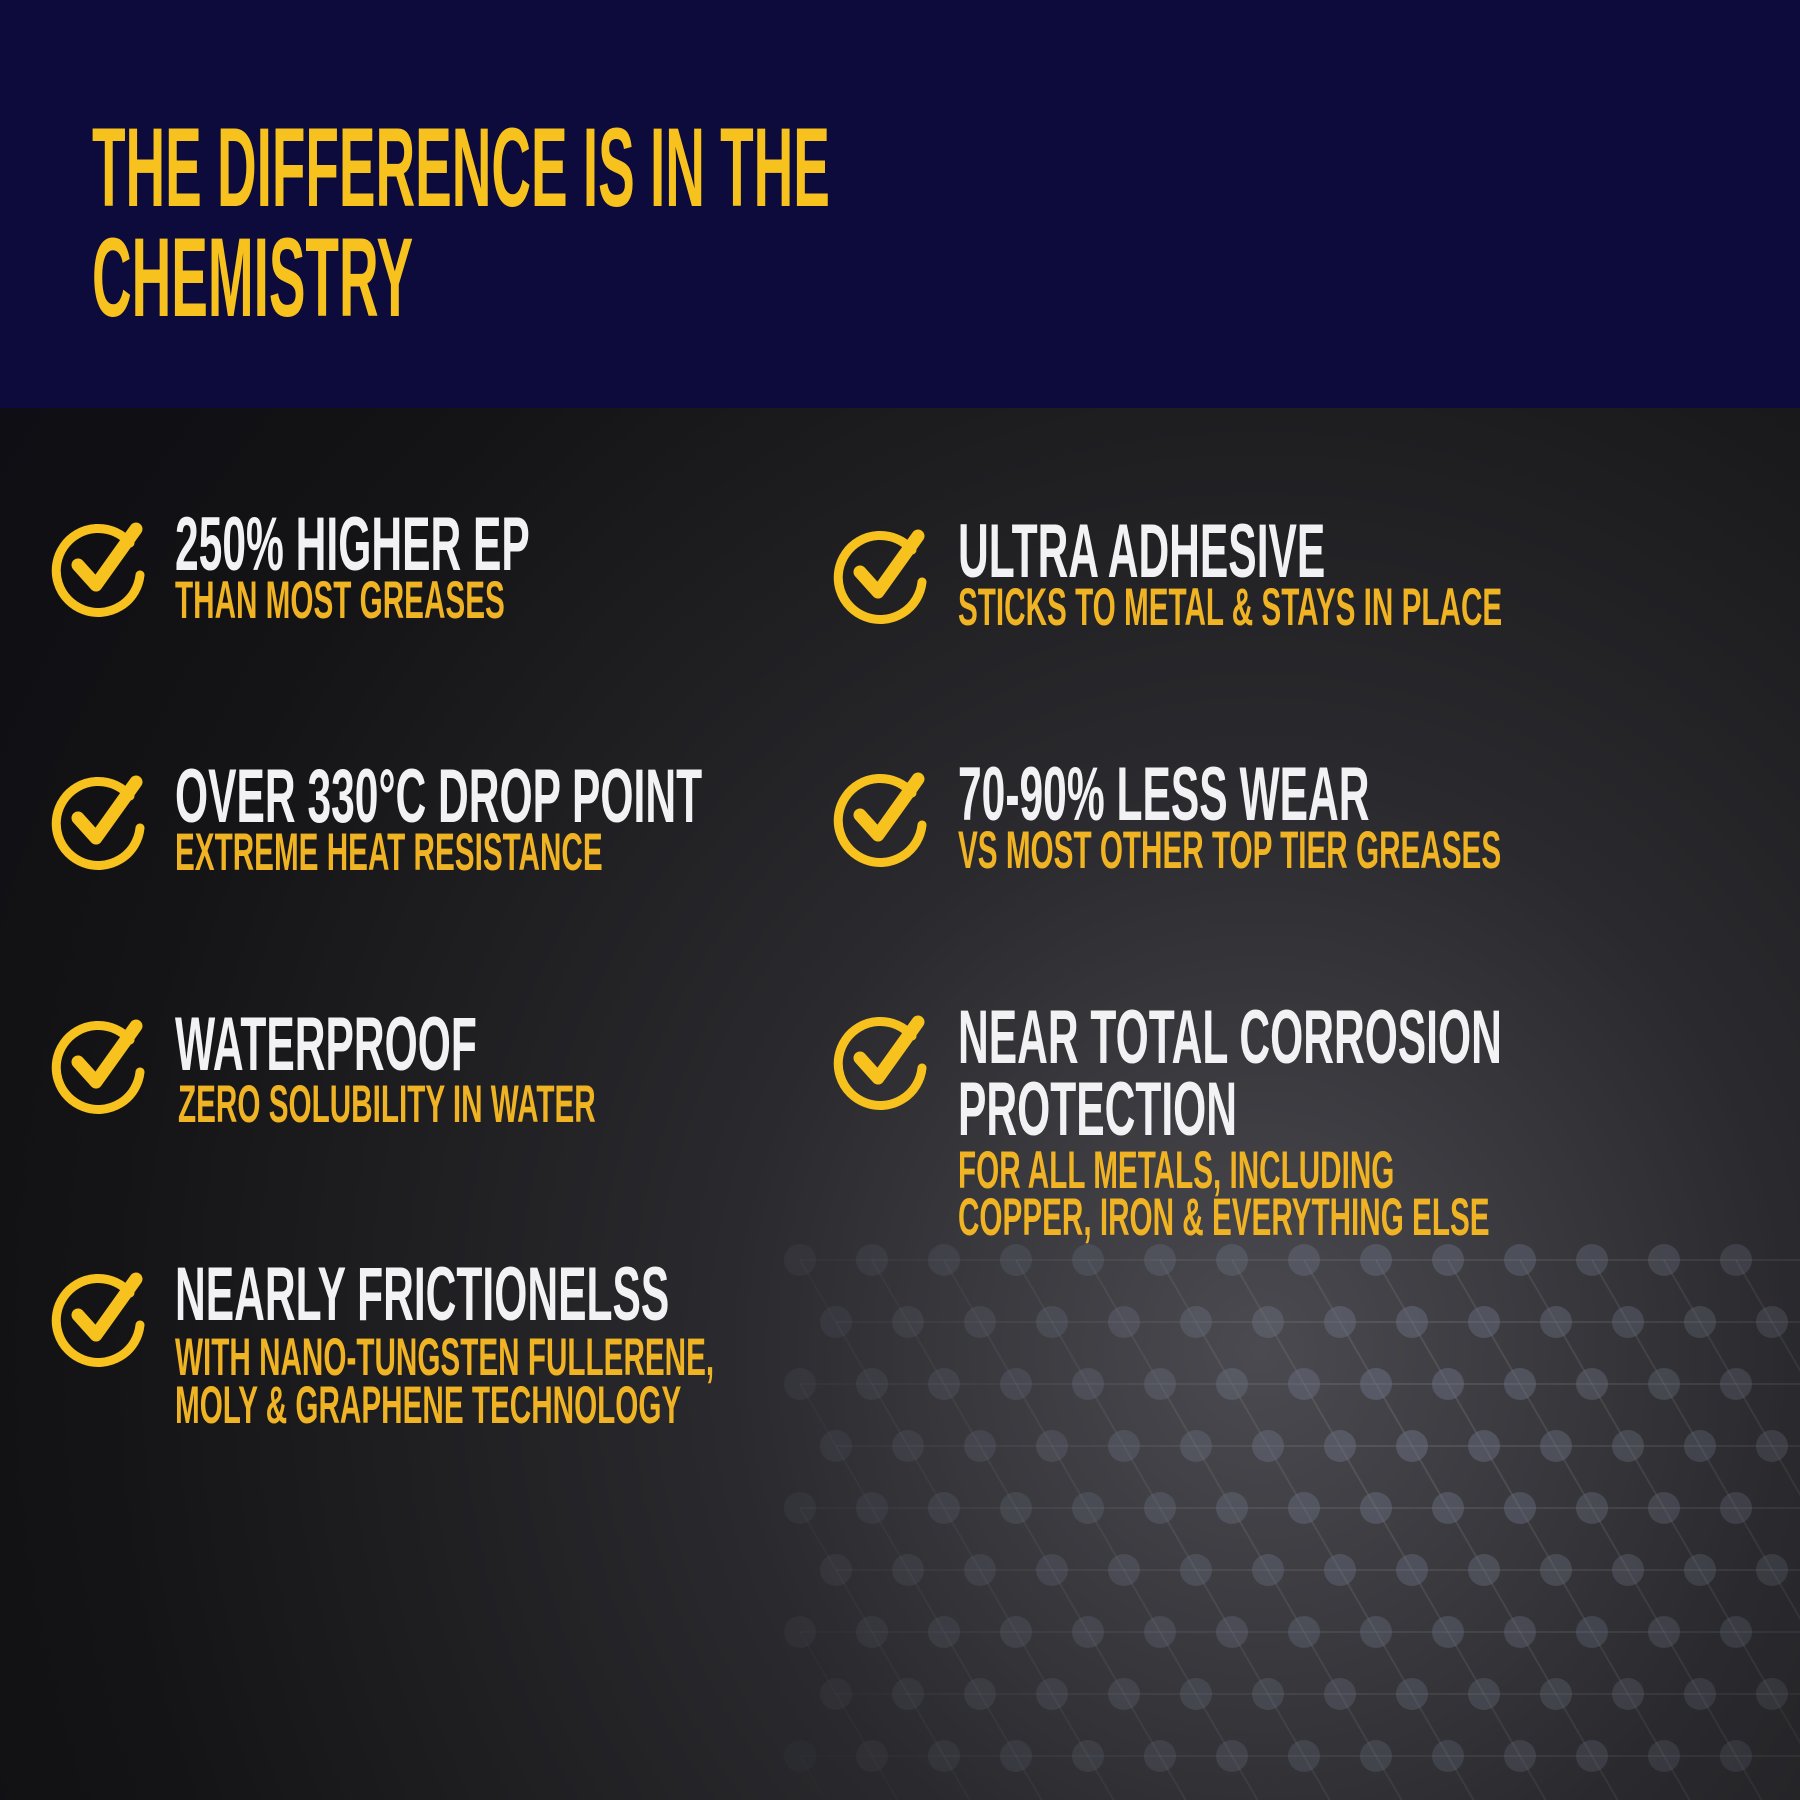 Image resolution: width=1800 pixels, height=1800 pixels. What do you see at coordinates (1230, 1037) in the screenshot?
I see `feature-title: NEAR TOTAL CORROSION` at bounding box center [1230, 1037].